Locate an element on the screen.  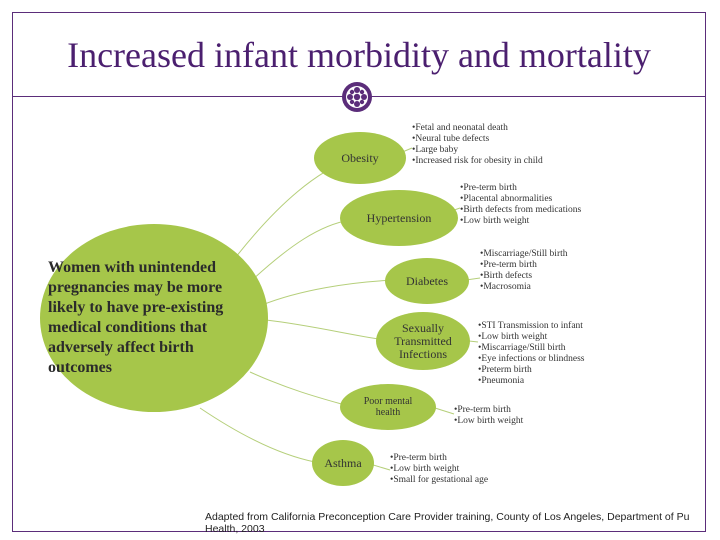
list-item: Large baby is located at coordinates (477, 150).